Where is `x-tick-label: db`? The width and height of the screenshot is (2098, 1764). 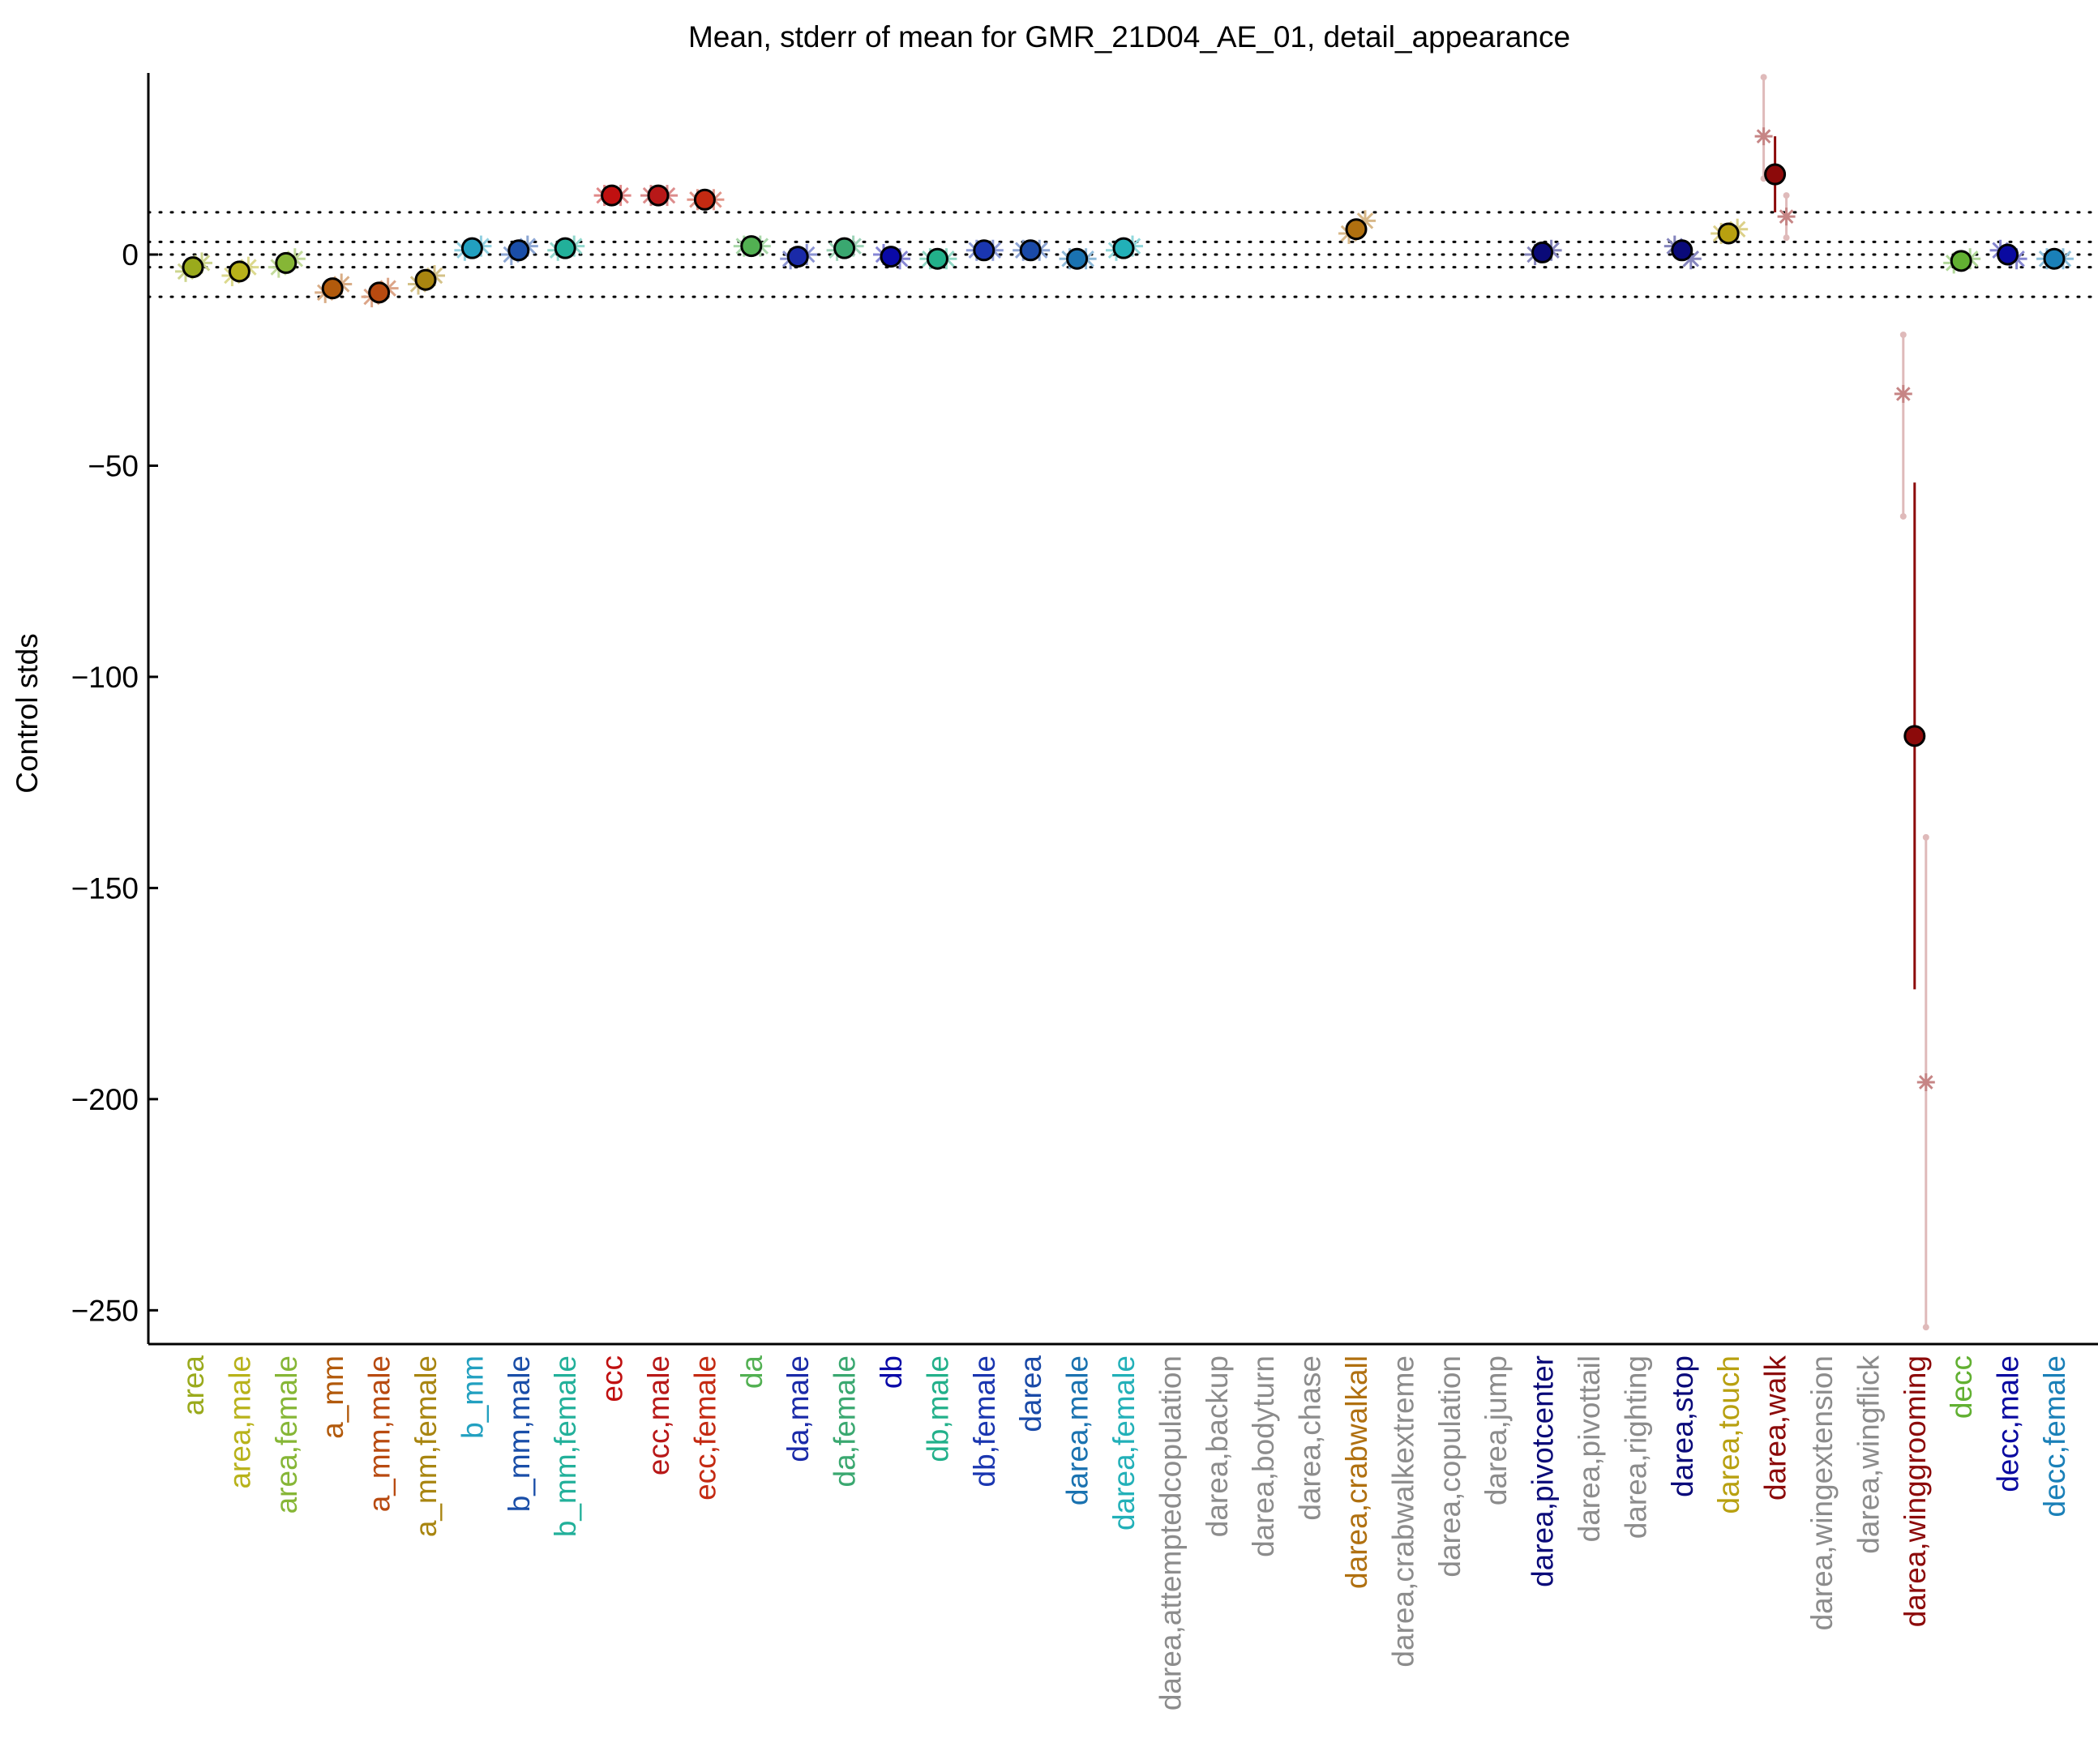
x-tick-label: db is located at coordinates (892, 1372).